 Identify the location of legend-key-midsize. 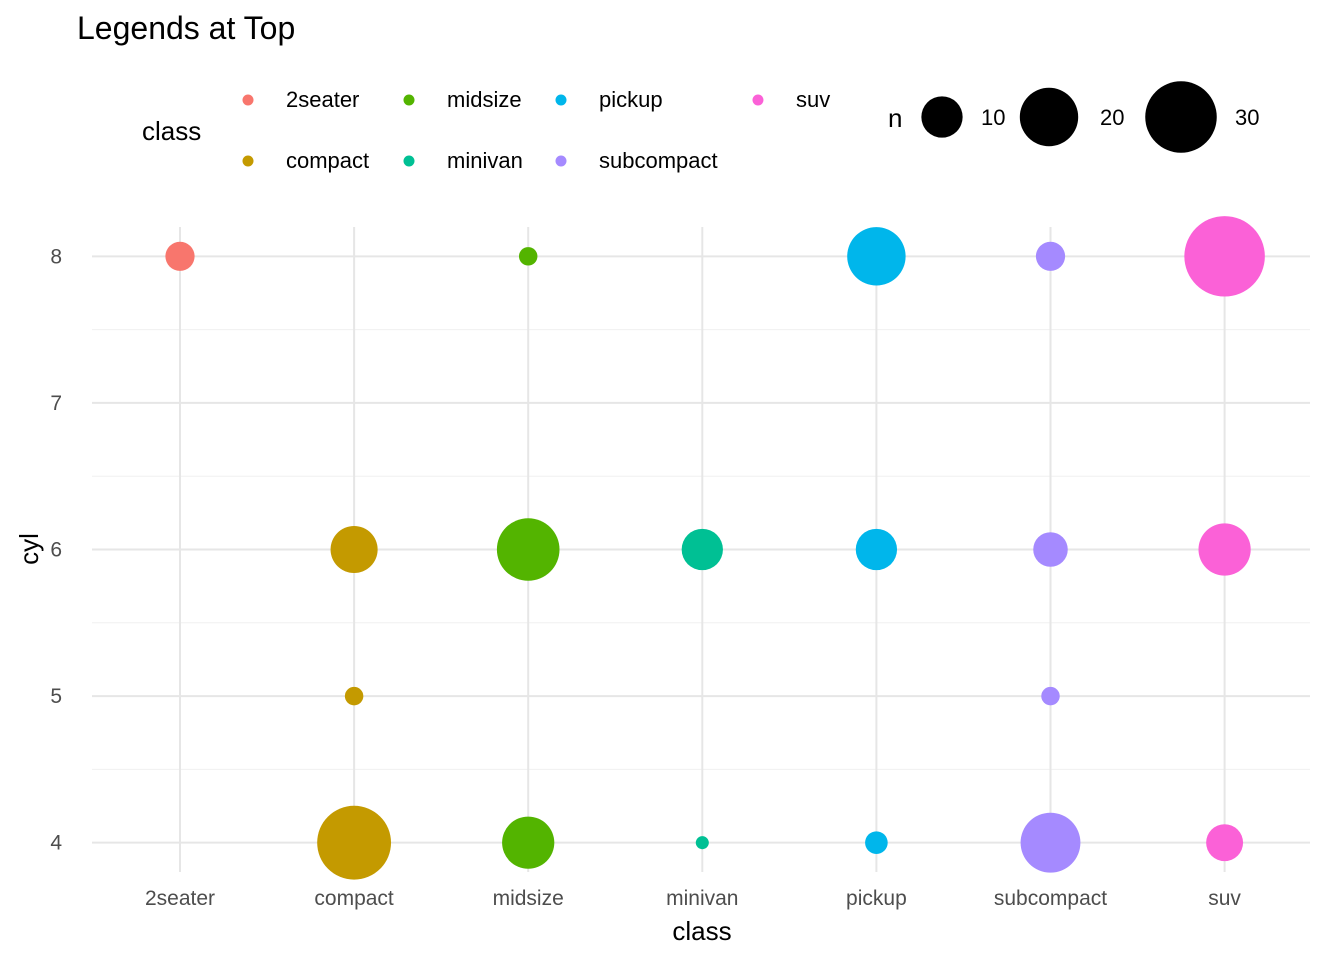
(409, 100).